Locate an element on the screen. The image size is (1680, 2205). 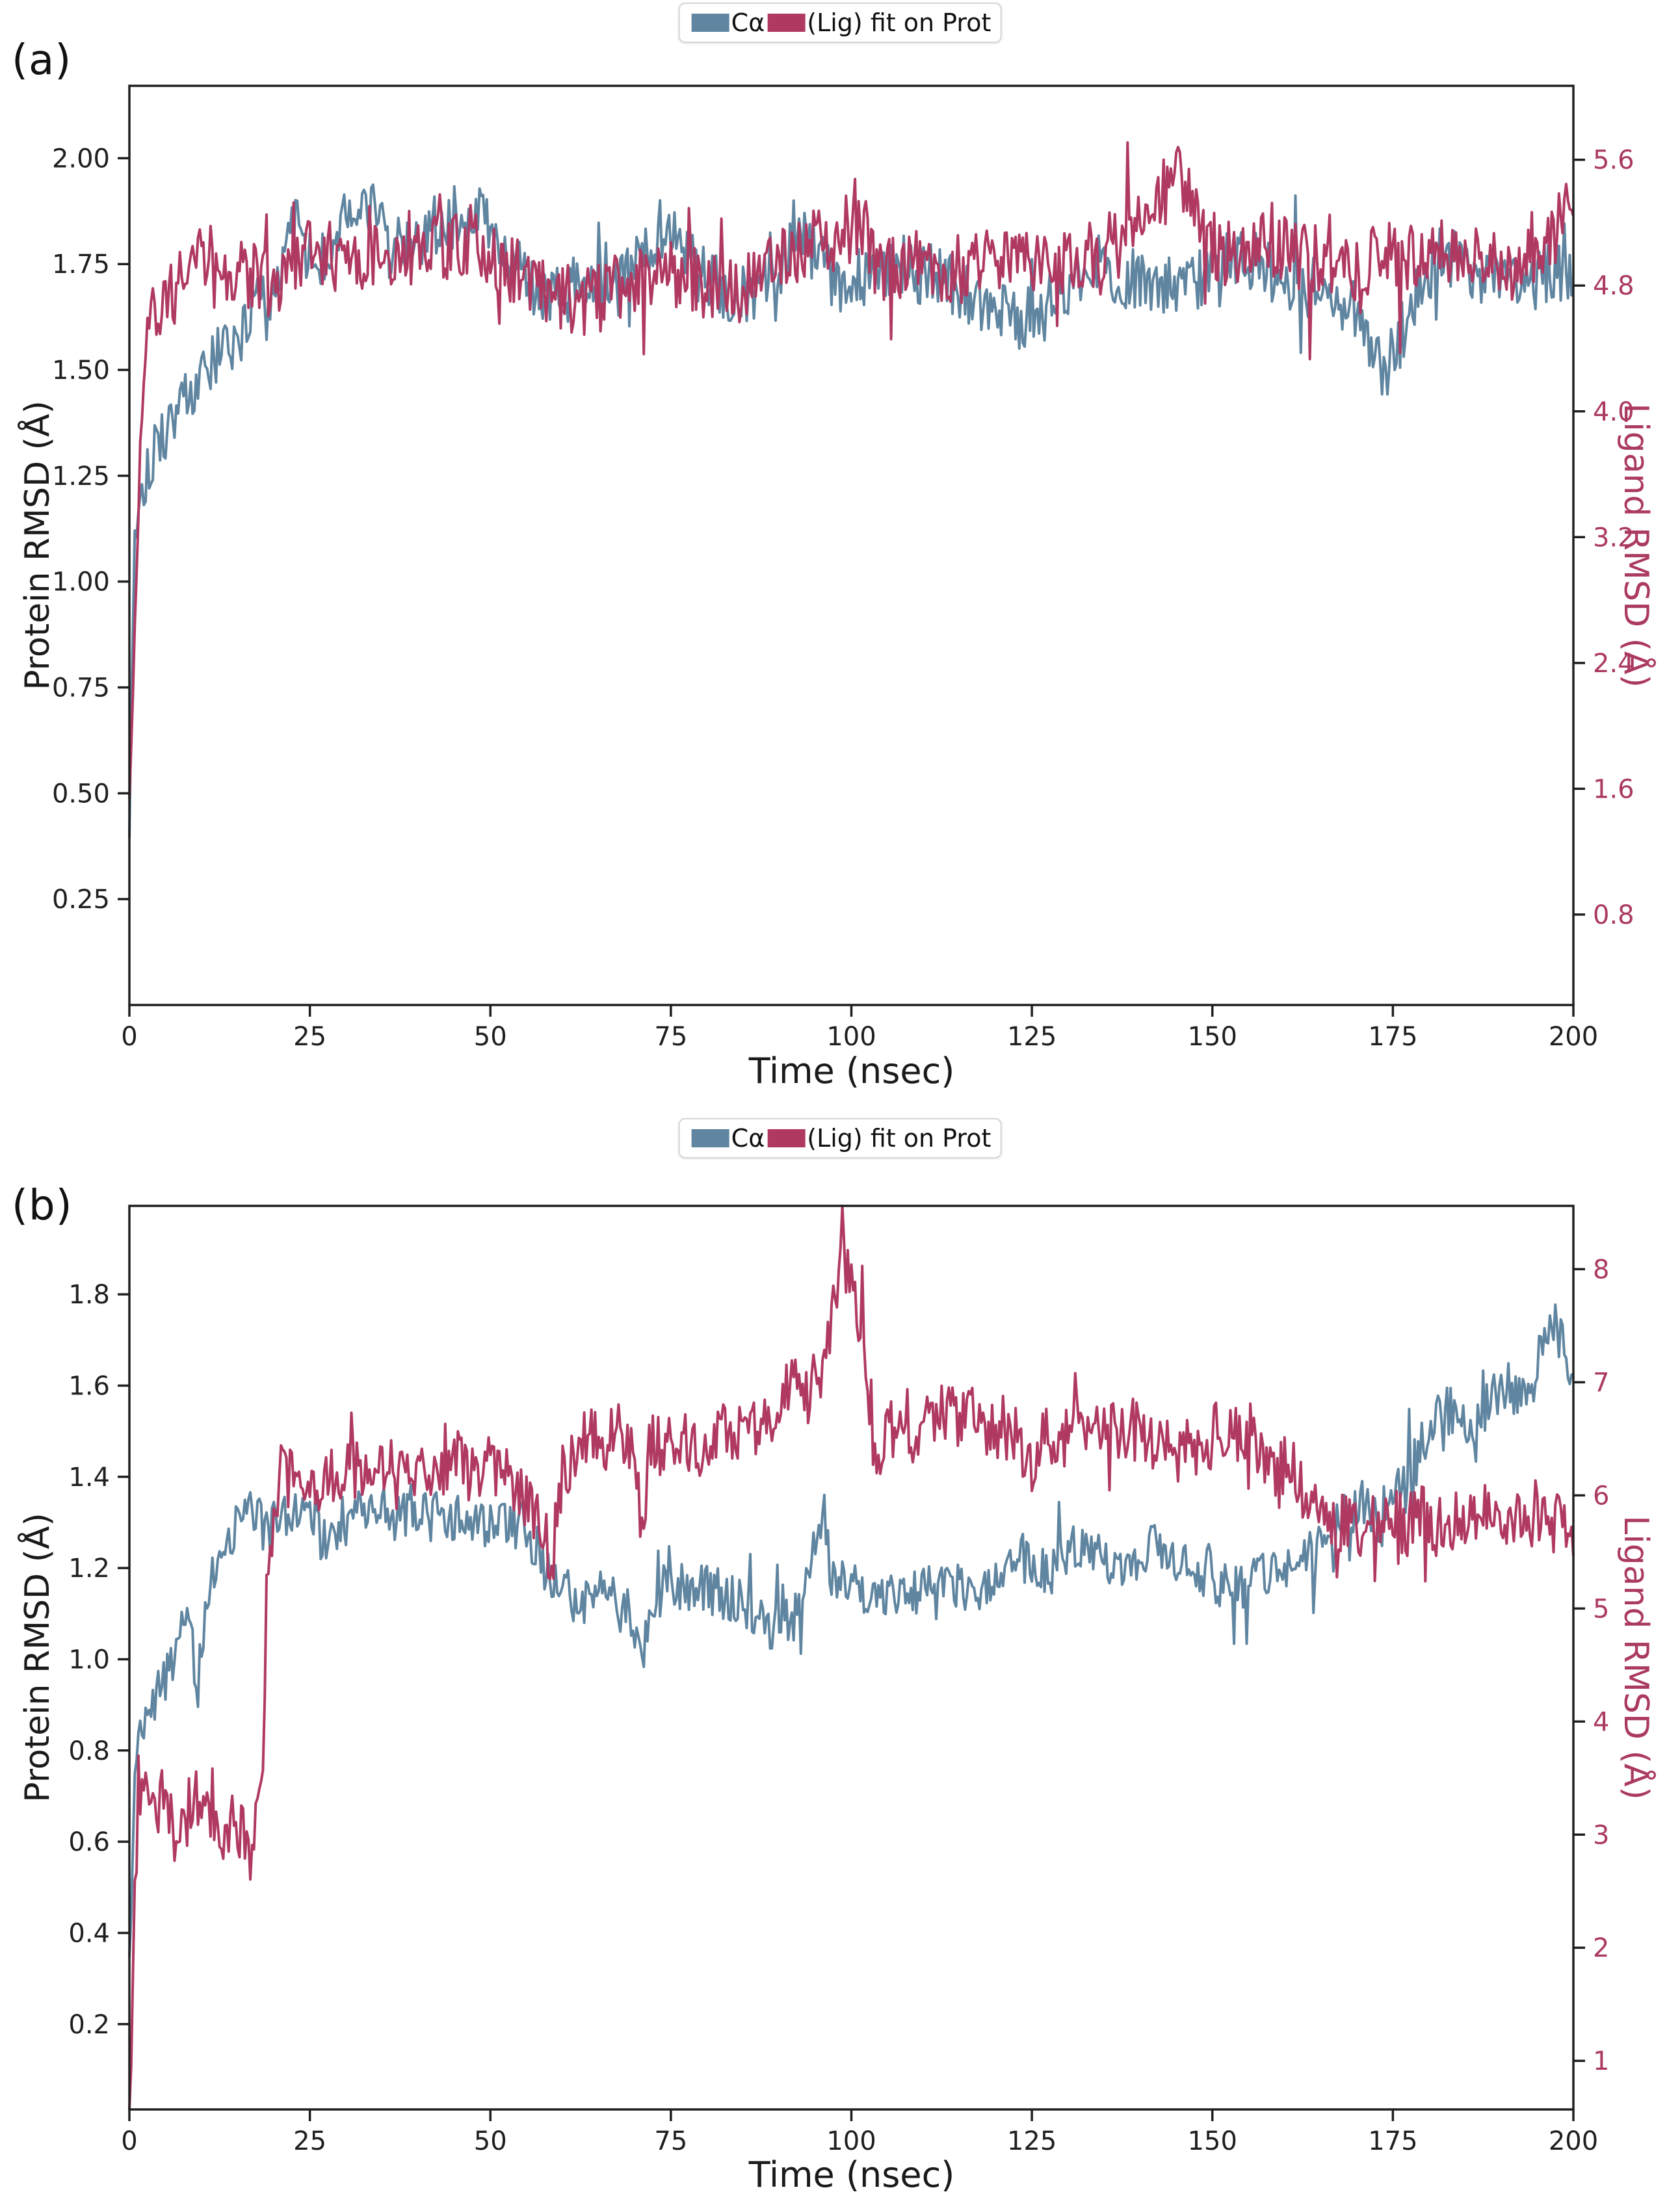
y-right-tick-label: 5.6 is located at coordinates (1613, 161).